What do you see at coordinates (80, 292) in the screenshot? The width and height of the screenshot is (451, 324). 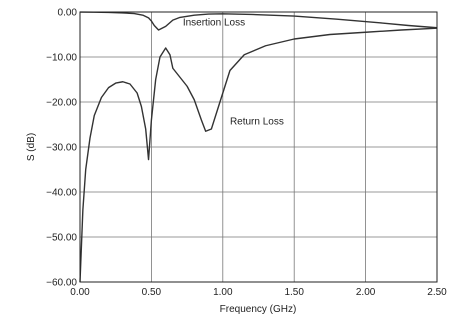 I see `x-tick-label: 0.00` at bounding box center [80, 292].